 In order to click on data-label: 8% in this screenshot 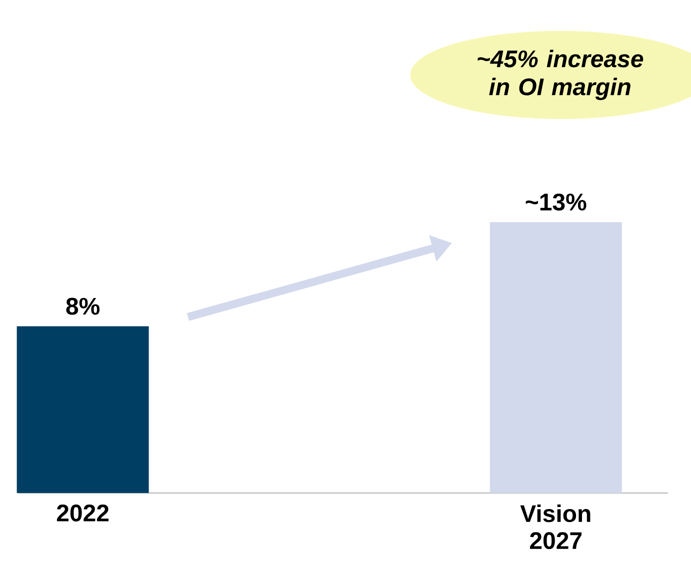, I will do `click(83, 306)`.